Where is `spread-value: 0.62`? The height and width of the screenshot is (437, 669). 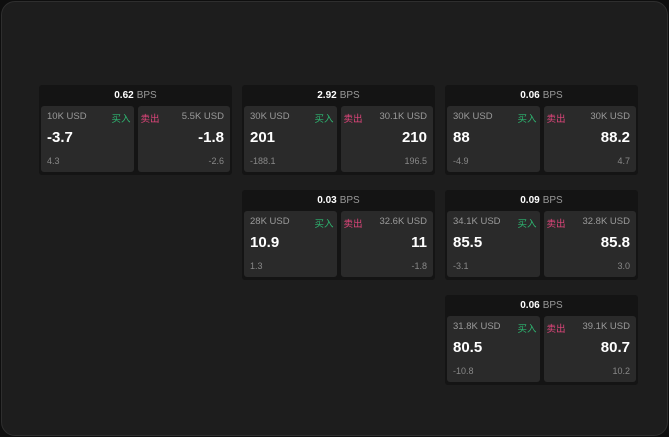
spread-value: 0.62 is located at coordinates (124, 95).